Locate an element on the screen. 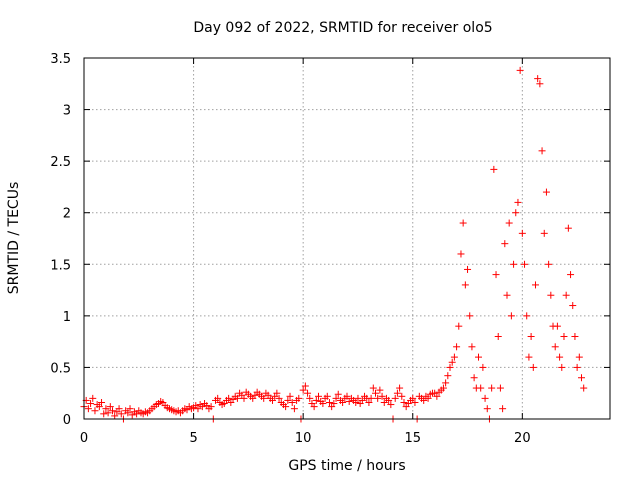  x-axis-label: GPS time / hours is located at coordinates (346, 466).